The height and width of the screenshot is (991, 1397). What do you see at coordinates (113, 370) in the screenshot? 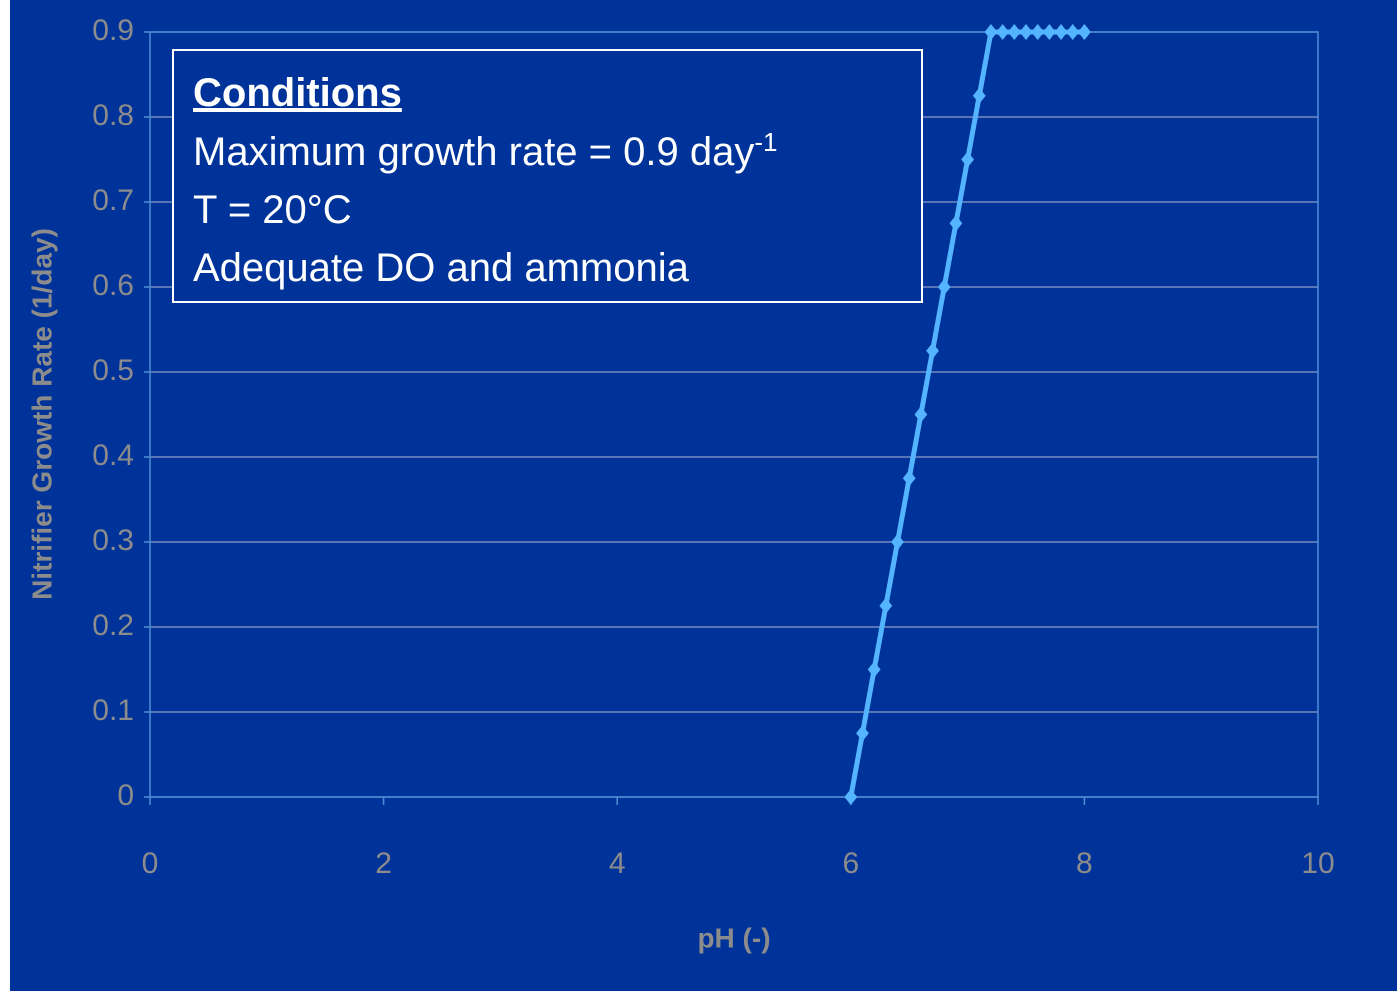
I see `y-tick-label: 0.5` at bounding box center [113, 370].